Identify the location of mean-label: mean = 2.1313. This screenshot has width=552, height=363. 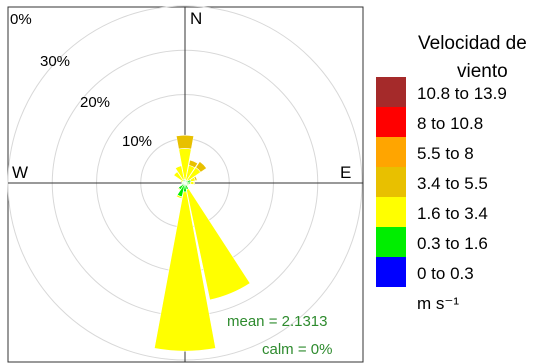
(277, 321).